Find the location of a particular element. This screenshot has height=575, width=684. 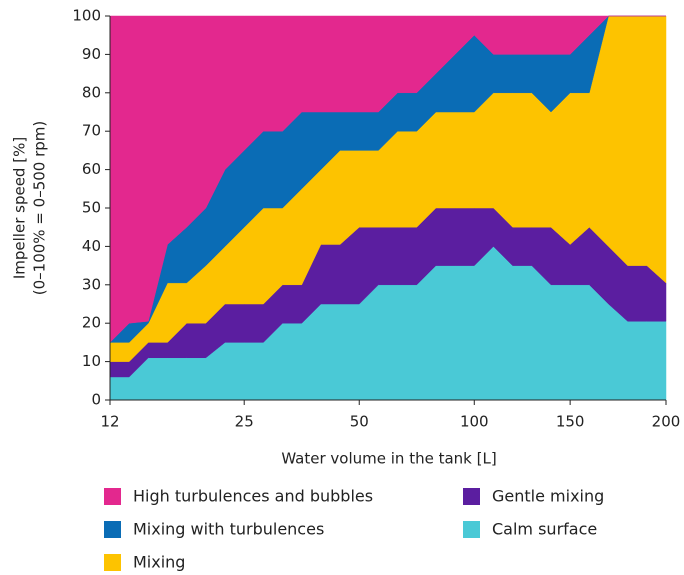

x-axis-label: Water volume in the tank [L] is located at coordinates (388, 459).